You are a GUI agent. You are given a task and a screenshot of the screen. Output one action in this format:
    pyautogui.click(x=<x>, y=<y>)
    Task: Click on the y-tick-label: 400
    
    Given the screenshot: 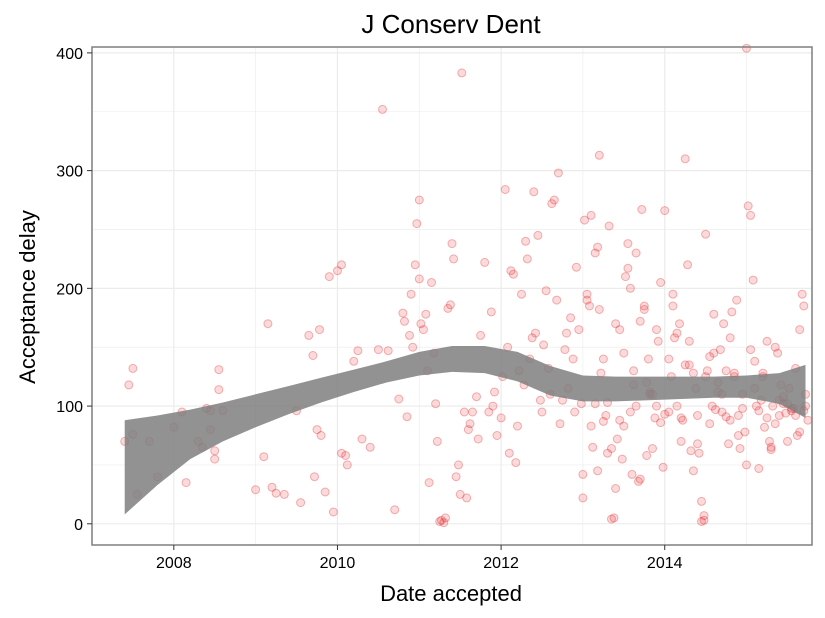 What is the action you would take?
    pyautogui.click(x=69, y=54)
    